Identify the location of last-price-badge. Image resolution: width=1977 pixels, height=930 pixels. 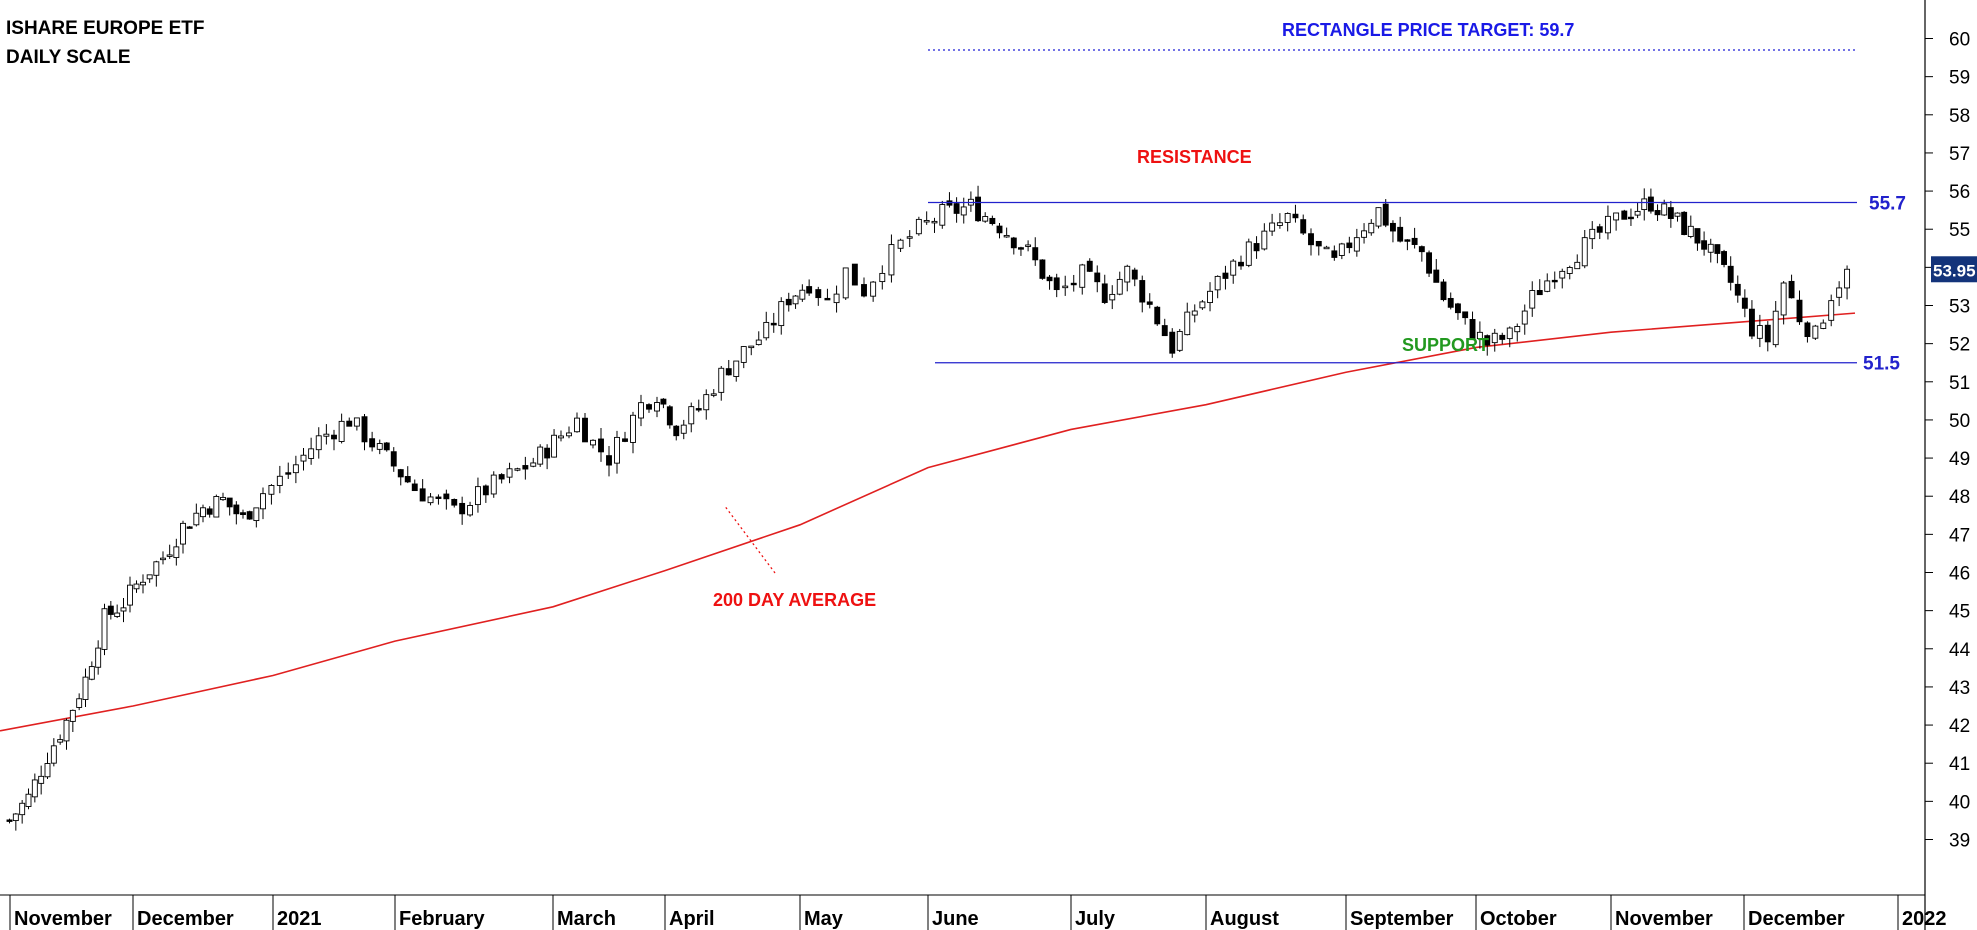
(1954, 269).